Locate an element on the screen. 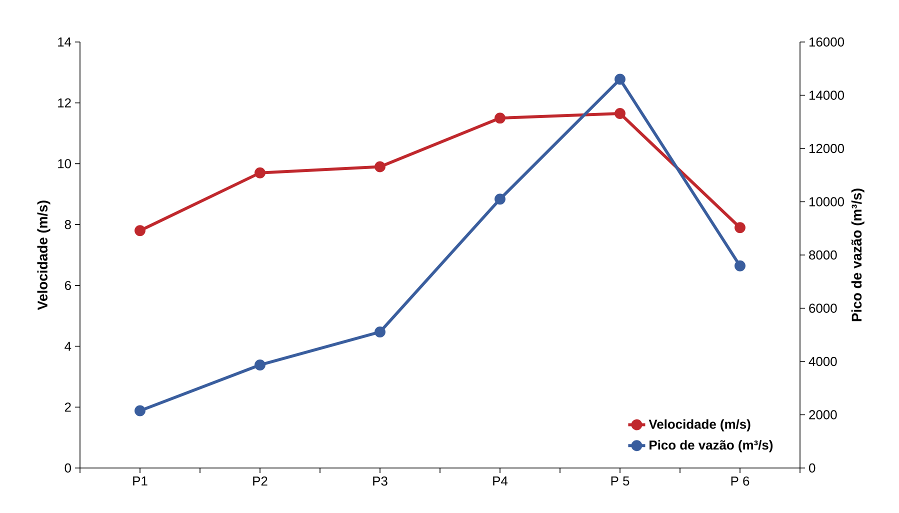 The width and height of the screenshot is (899, 513). y2-tick-label: 4000 is located at coordinates (822, 361).